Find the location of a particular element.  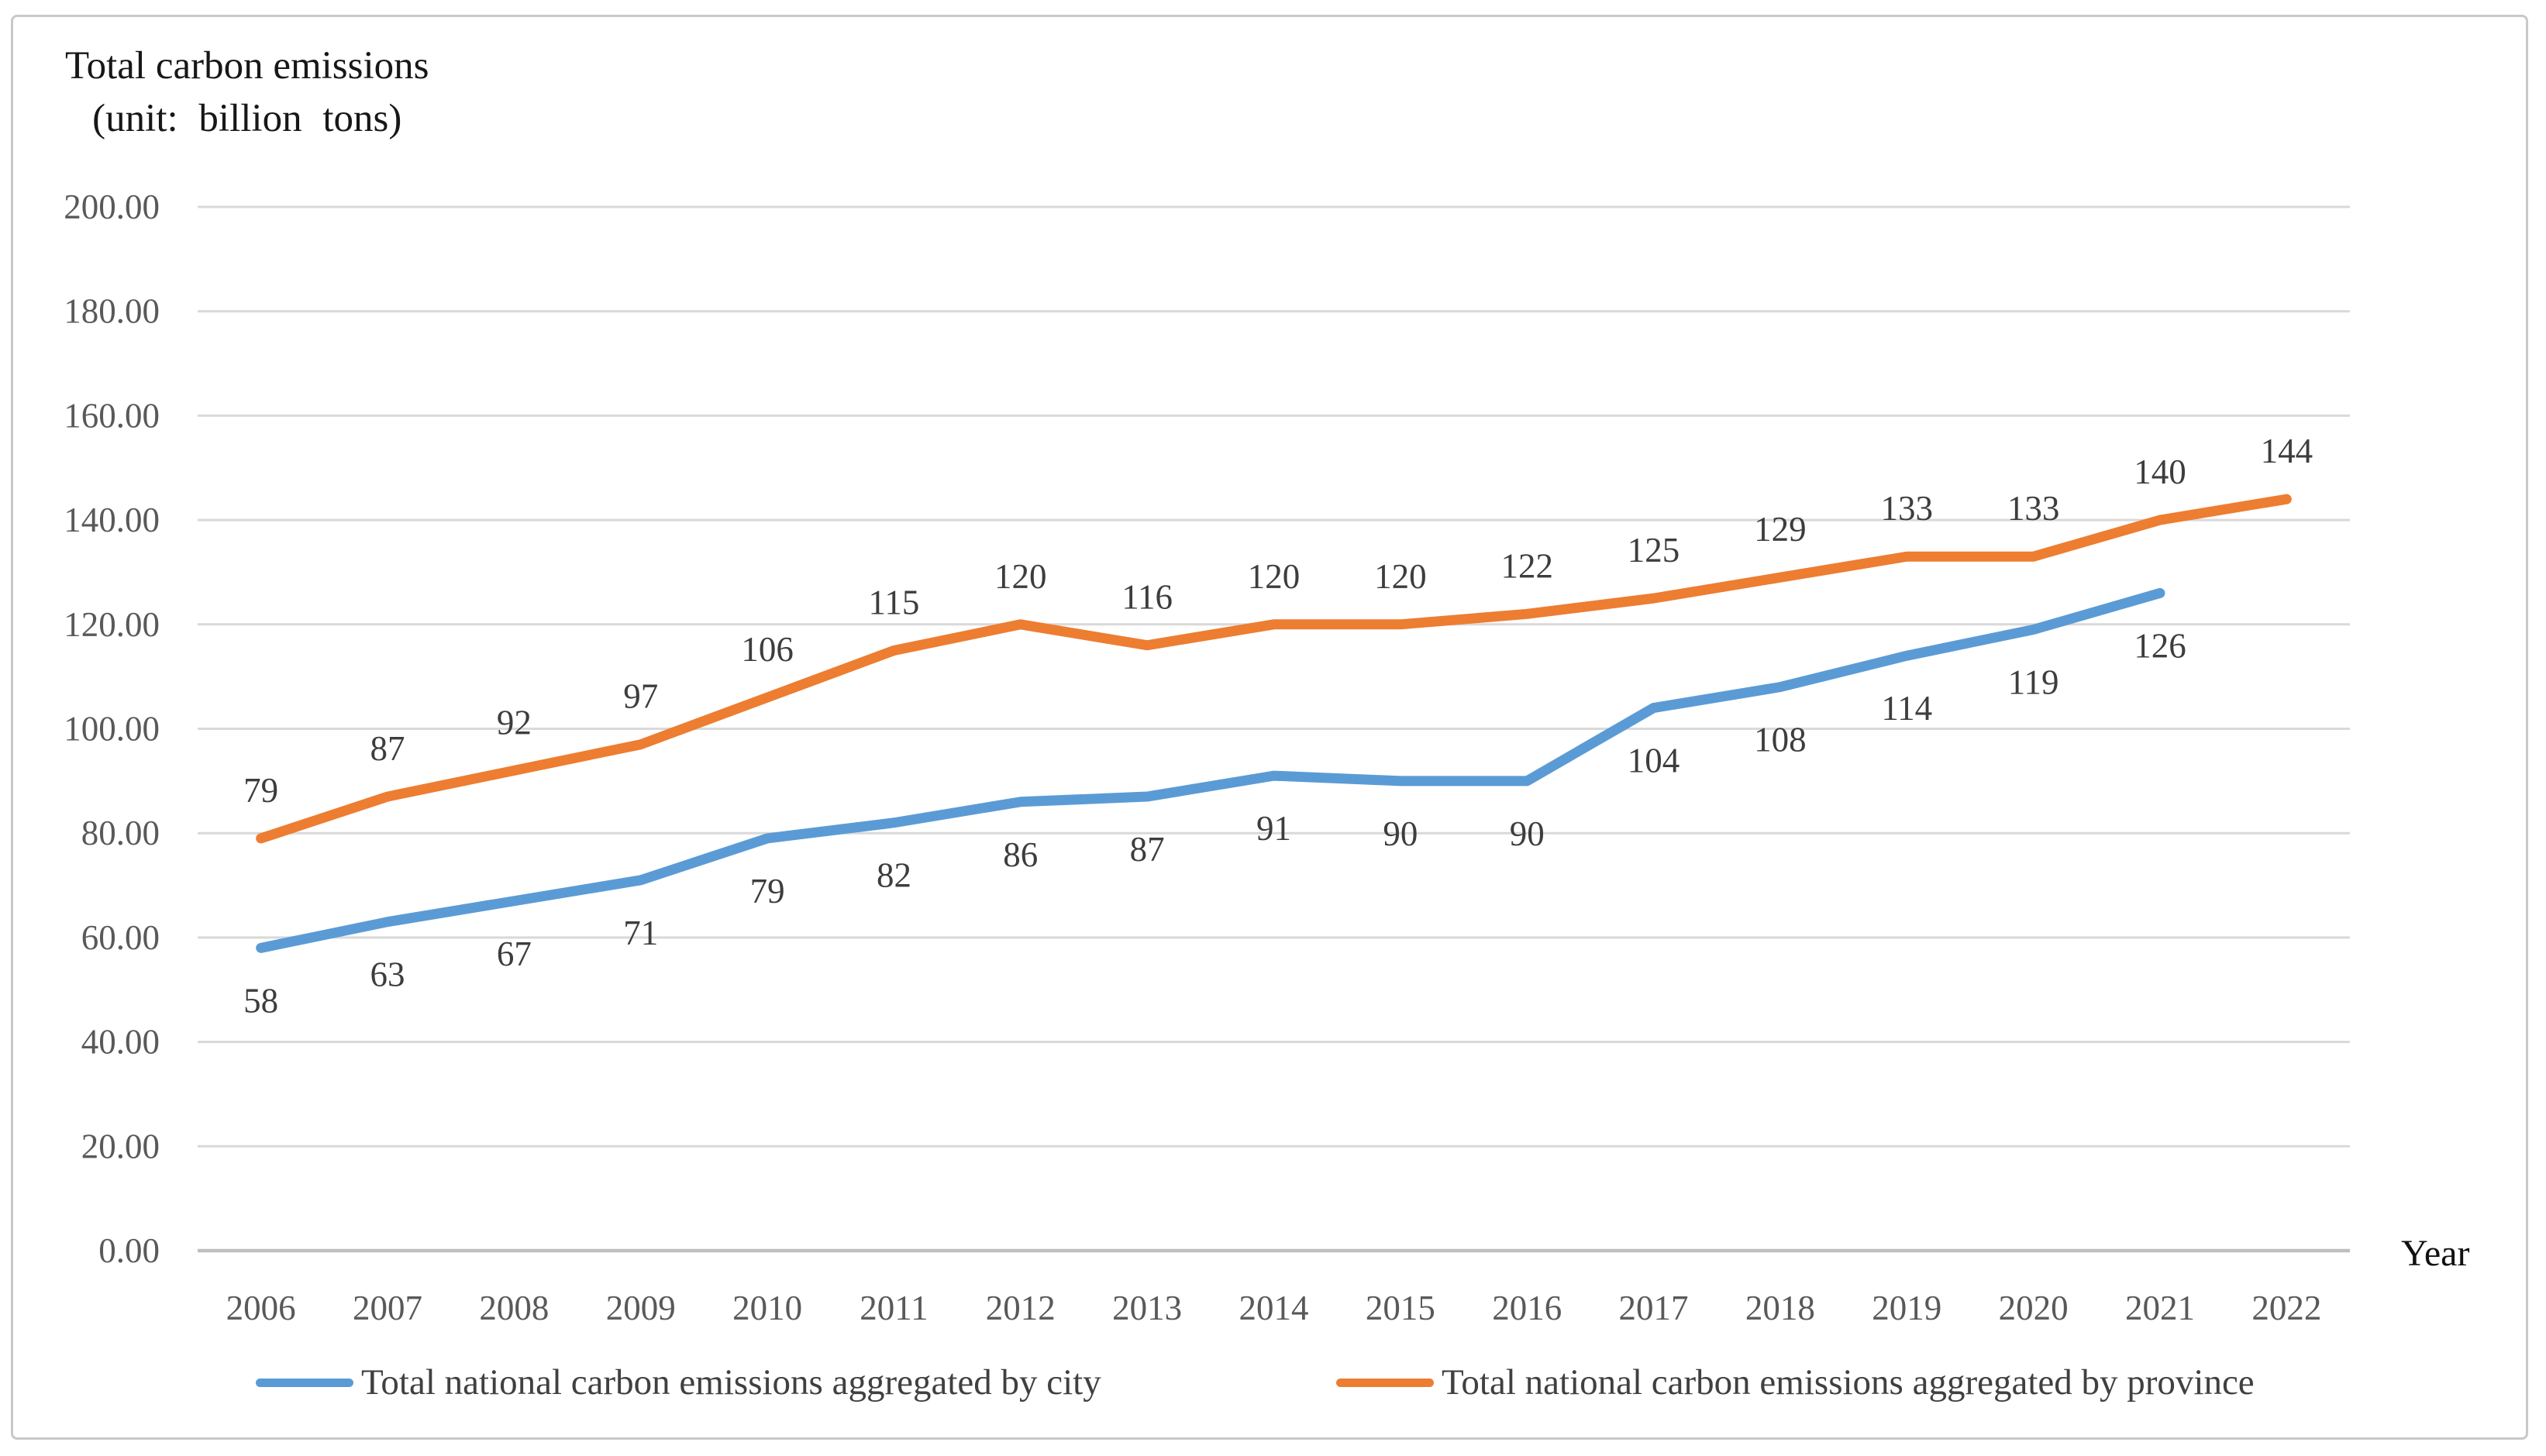

x-tick-label: 2021 is located at coordinates (2160, 1308).